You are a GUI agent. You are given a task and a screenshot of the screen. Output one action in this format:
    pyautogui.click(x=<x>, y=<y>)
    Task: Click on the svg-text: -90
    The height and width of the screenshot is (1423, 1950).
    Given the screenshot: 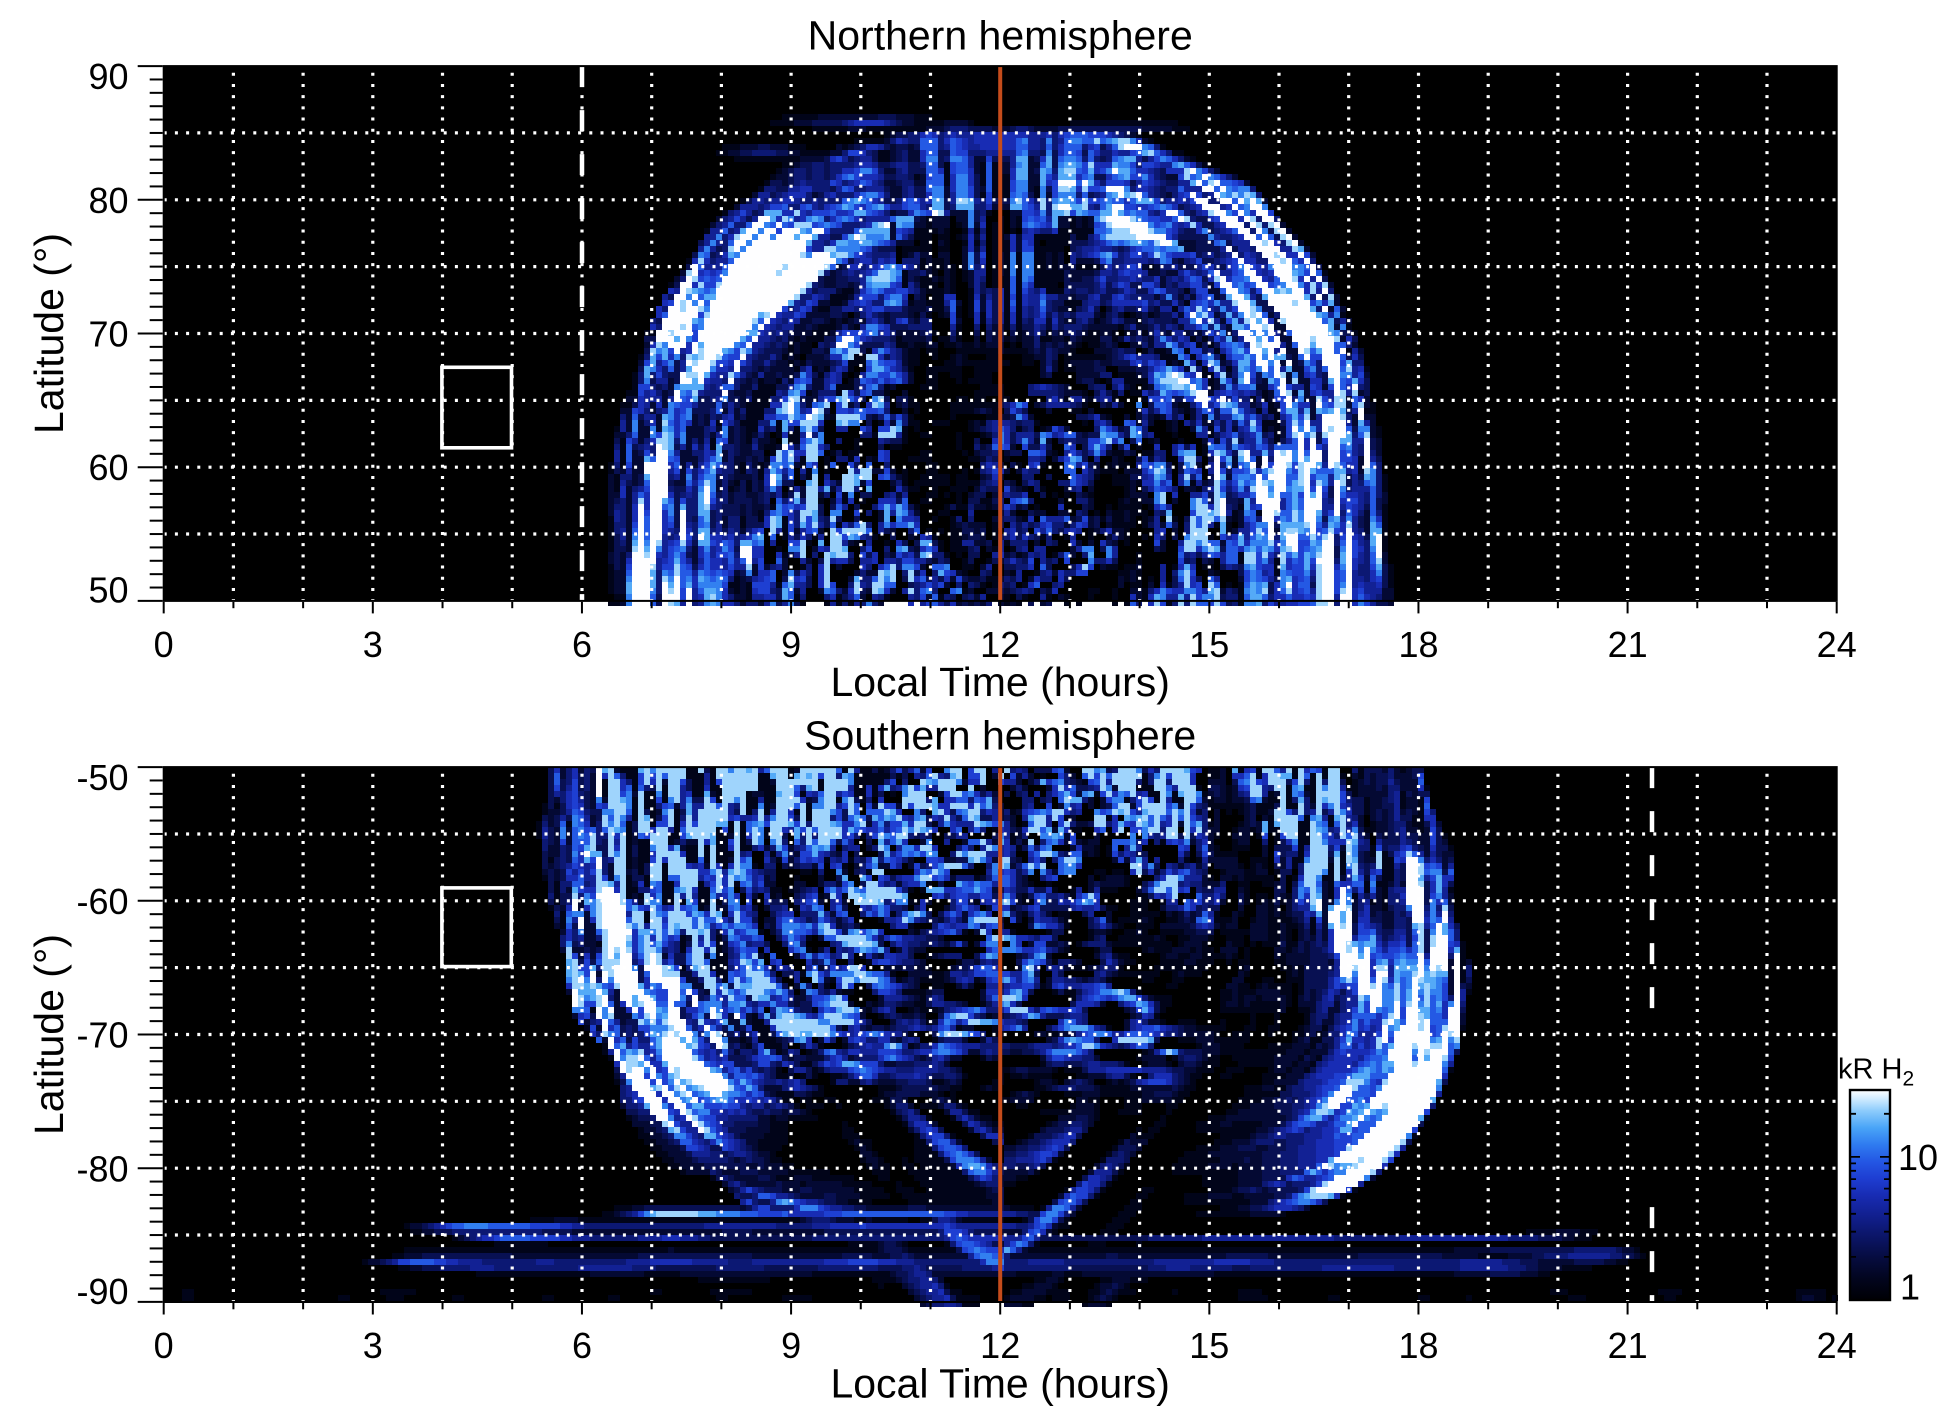 What is the action you would take?
    pyautogui.click(x=102, y=1291)
    